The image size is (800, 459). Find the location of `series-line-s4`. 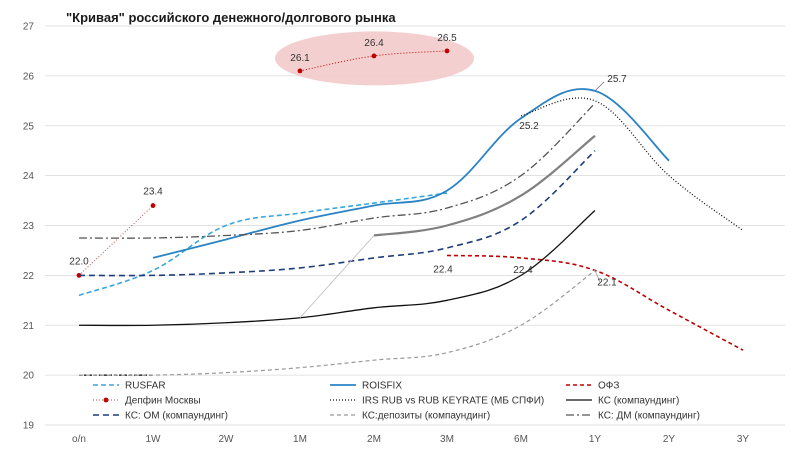

series-line-s4 is located at coordinates (632, 164).